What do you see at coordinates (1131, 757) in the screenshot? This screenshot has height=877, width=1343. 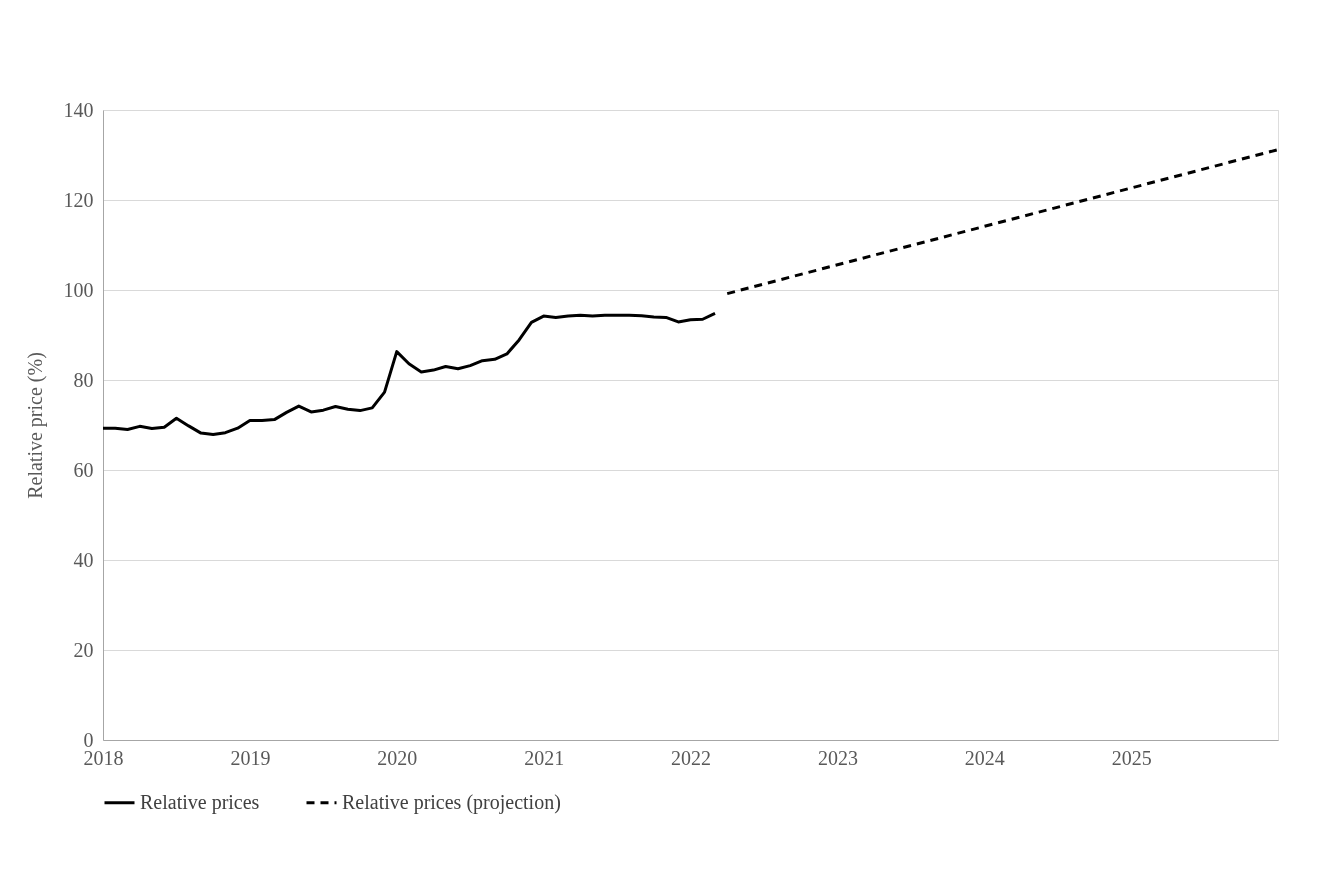 I see `x-tick-label: 2025` at bounding box center [1131, 757].